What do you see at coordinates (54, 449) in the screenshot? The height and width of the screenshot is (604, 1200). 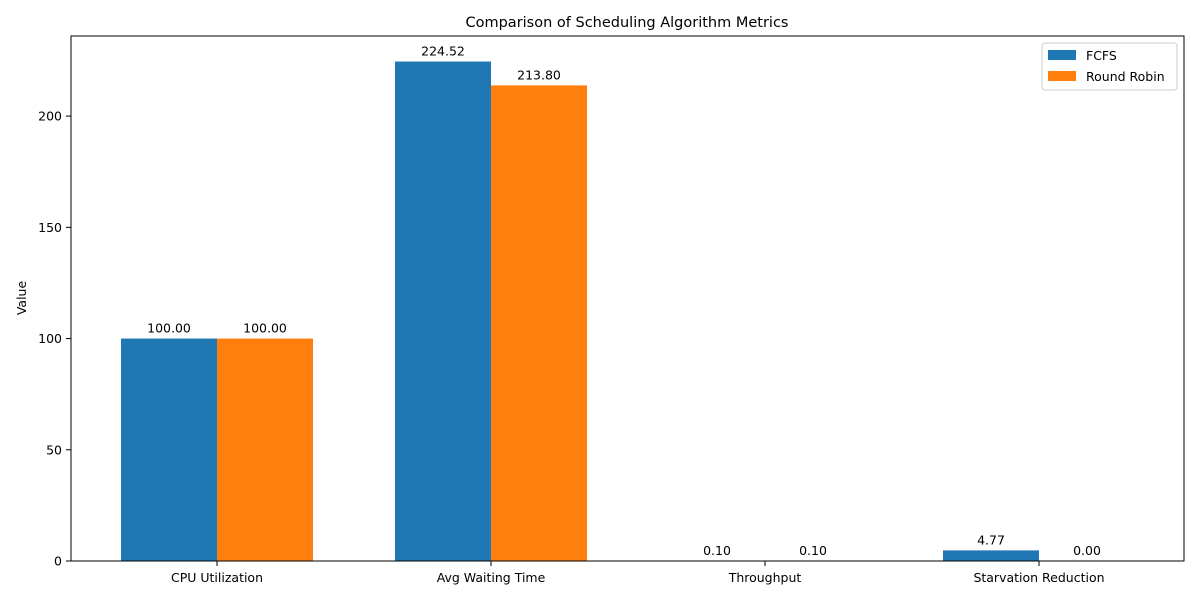 I see `y-tick-label: 50` at bounding box center [54, 449].